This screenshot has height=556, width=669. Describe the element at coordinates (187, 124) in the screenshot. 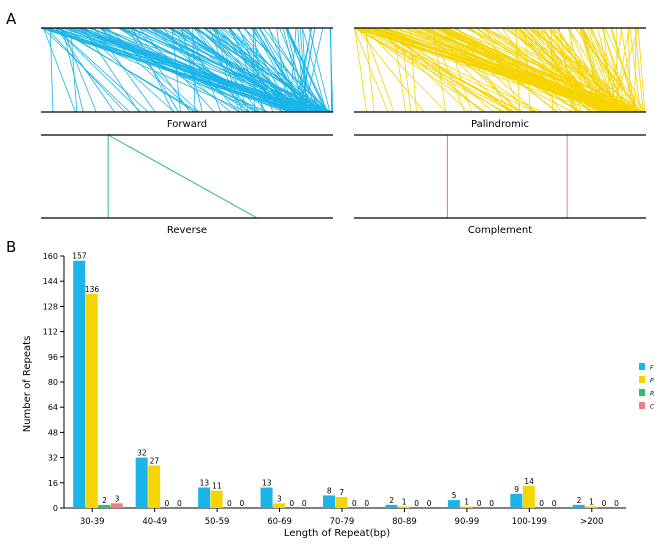

I see `forward-title: Forward` at that location.